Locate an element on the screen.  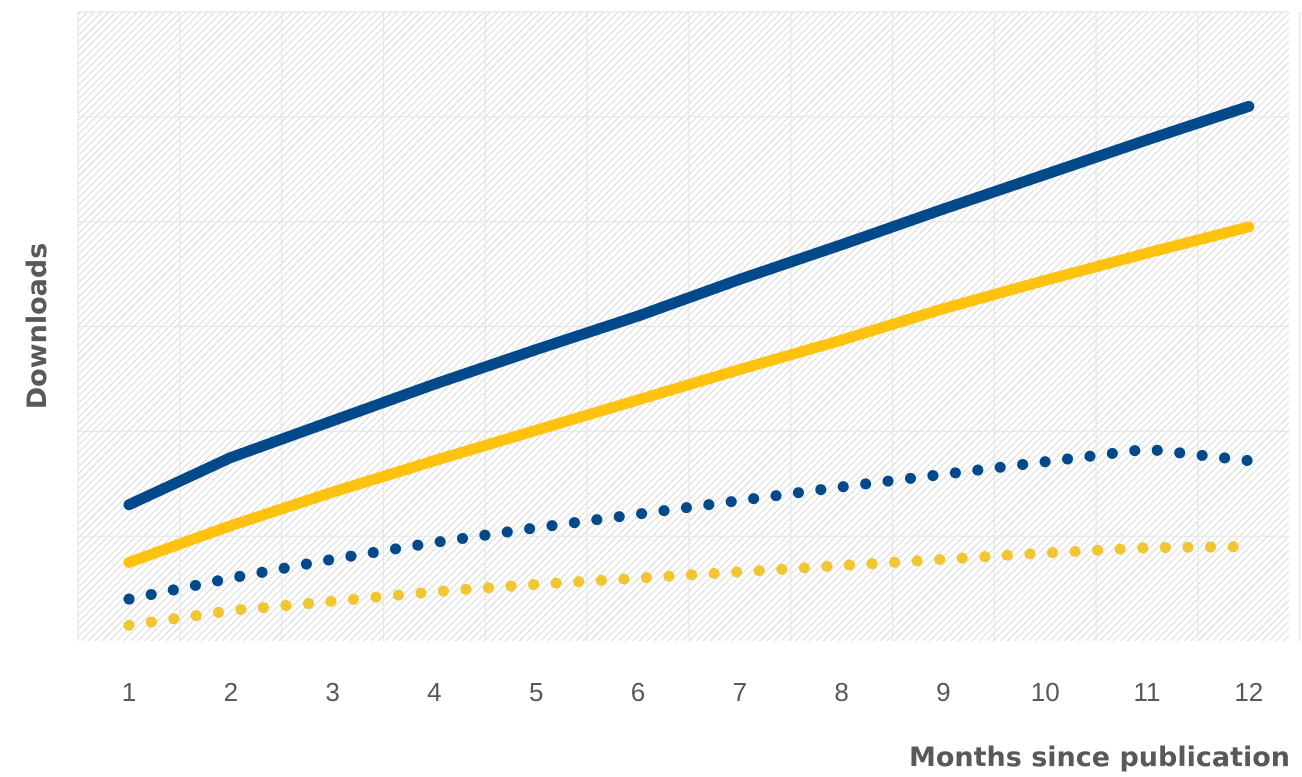
x-tick-label: 3 is located at coordinates (332, 692).